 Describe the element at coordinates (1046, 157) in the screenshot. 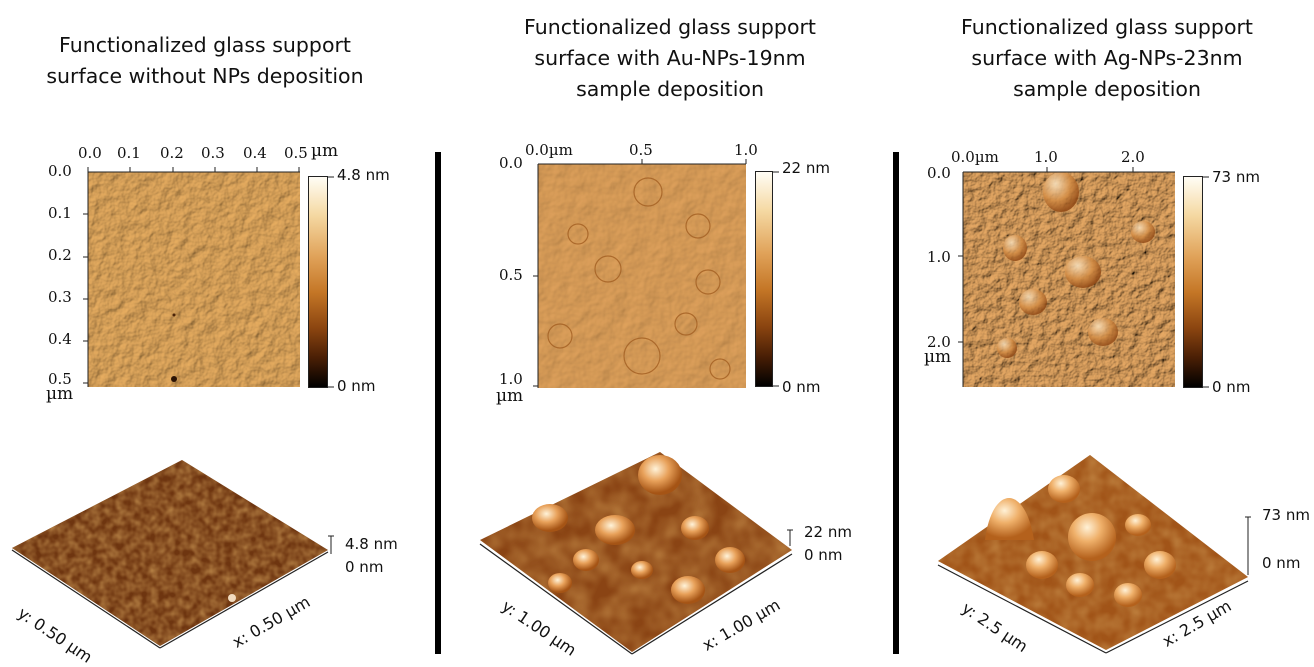

I see `panel-3-x-tick: 1.0` at that location.